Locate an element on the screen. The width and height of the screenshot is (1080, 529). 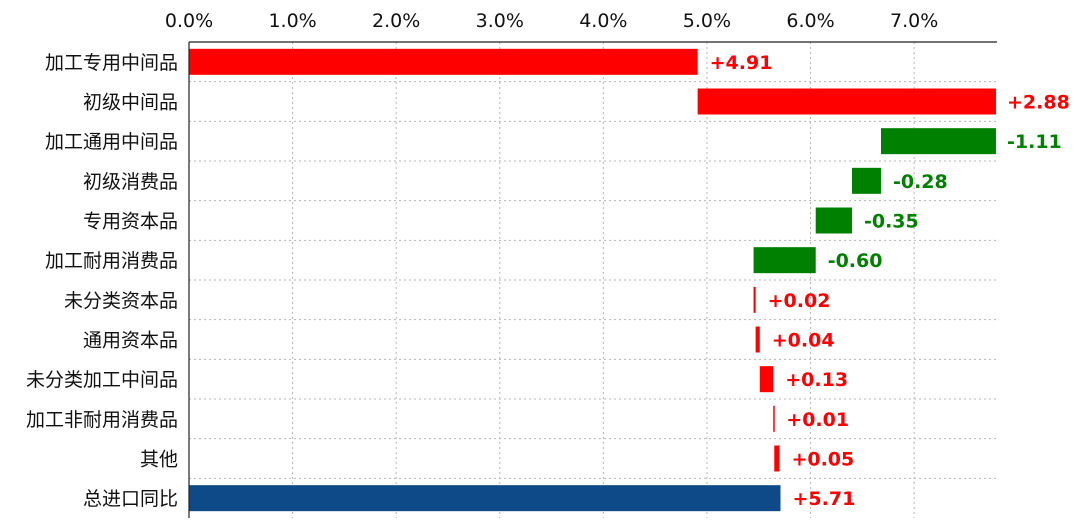
value-label: -0.28 is located at coordinates (920, 182).